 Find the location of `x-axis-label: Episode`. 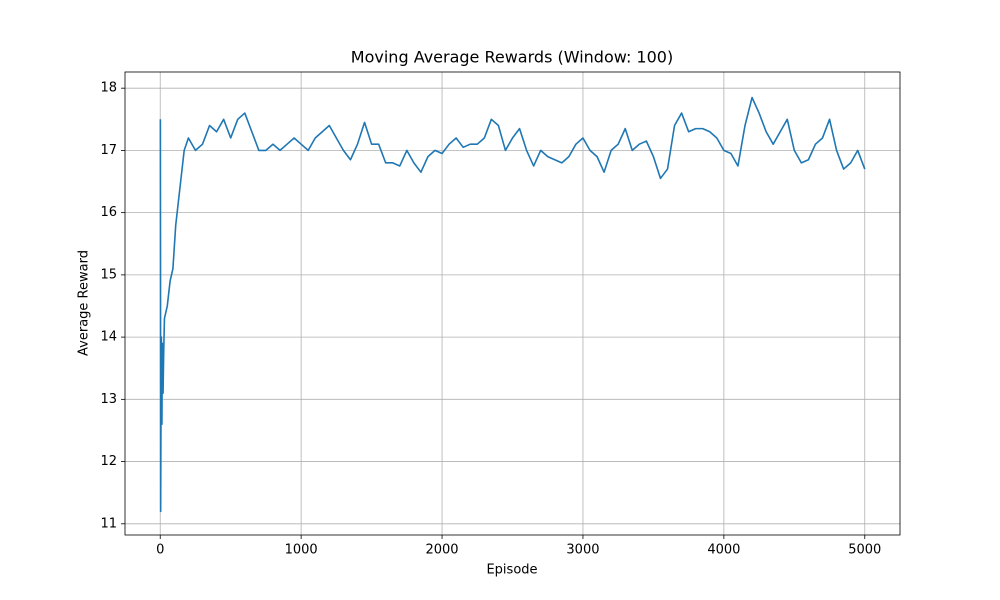

x-axis-label: Episode is located at coordinates (511, 570).